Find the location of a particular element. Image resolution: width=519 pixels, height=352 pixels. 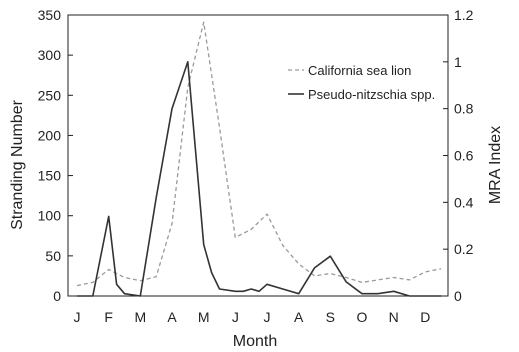

y-left-tick-label: 350 is located at coordinates (50, 15).